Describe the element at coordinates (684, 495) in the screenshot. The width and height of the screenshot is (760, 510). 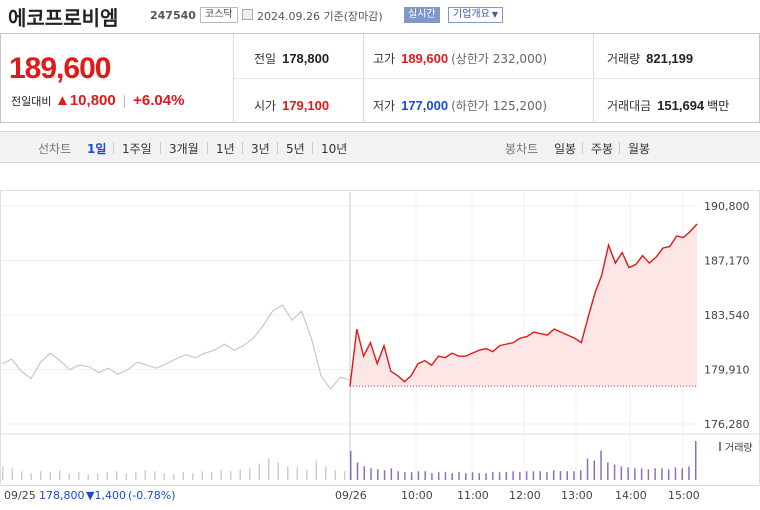
I see `x-tick-label: 15:00` at that location.